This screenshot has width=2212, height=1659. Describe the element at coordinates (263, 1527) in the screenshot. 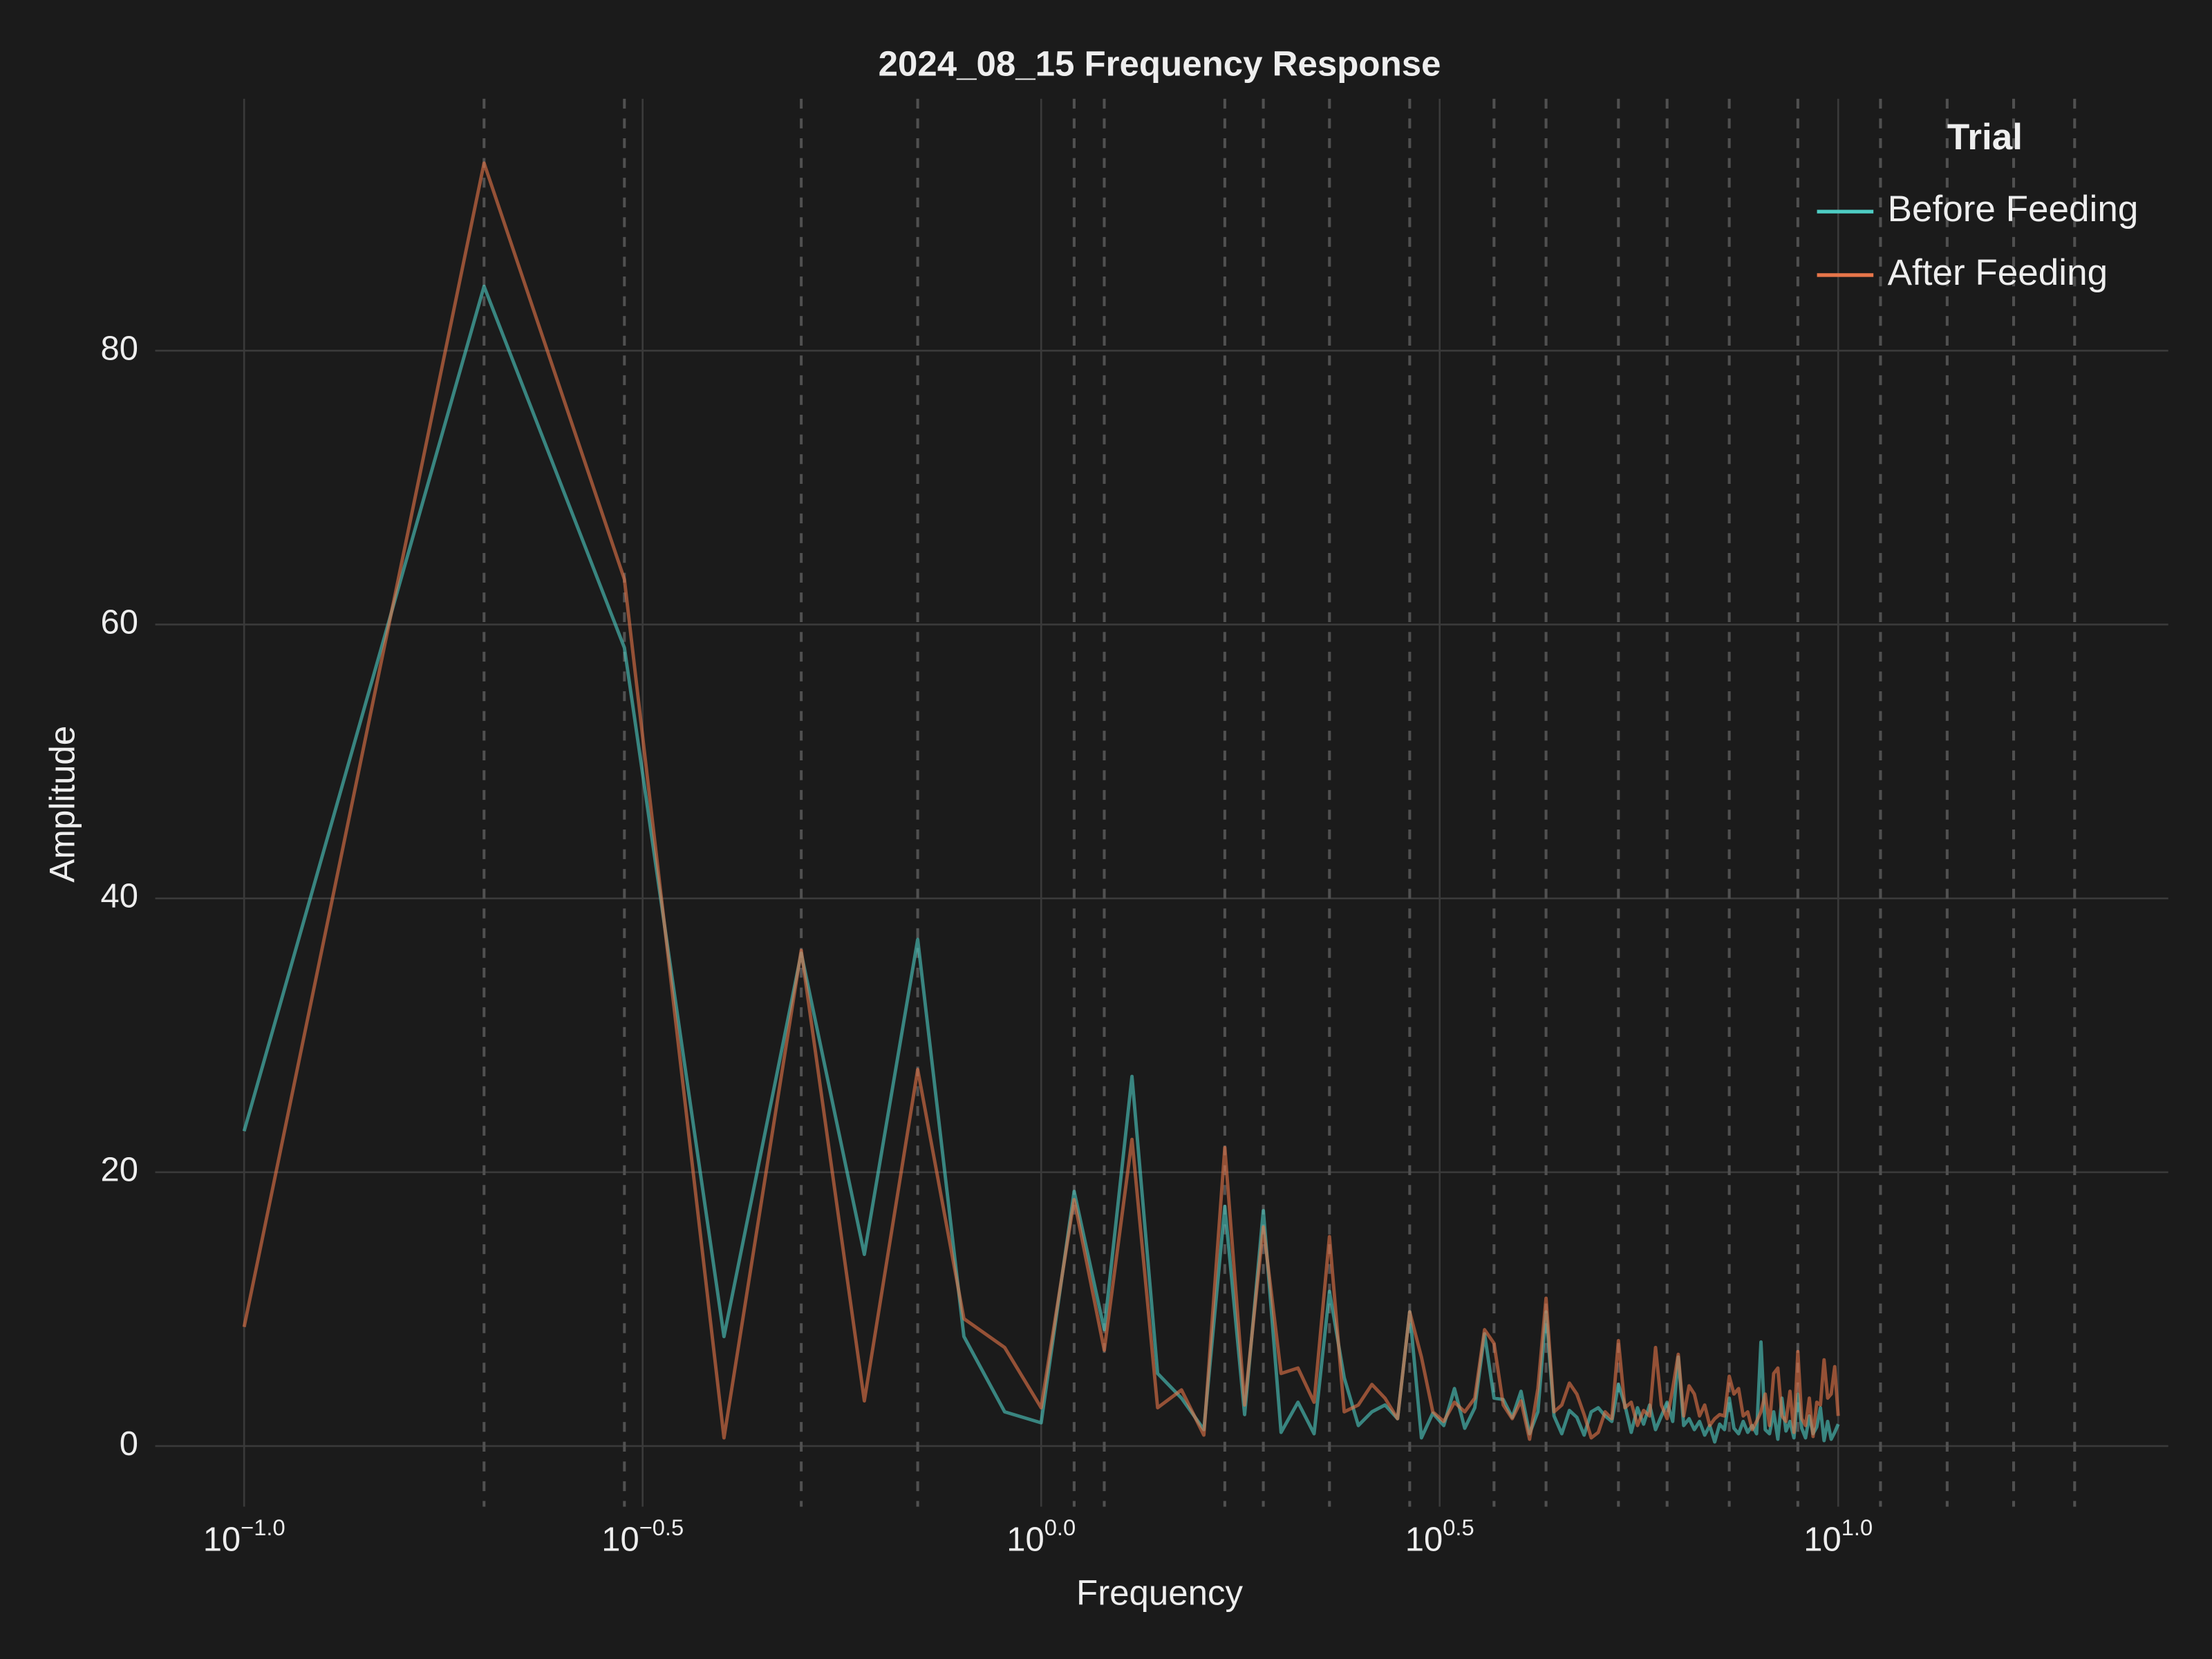

I see `x-tick-exponent: −1.0` at that location.